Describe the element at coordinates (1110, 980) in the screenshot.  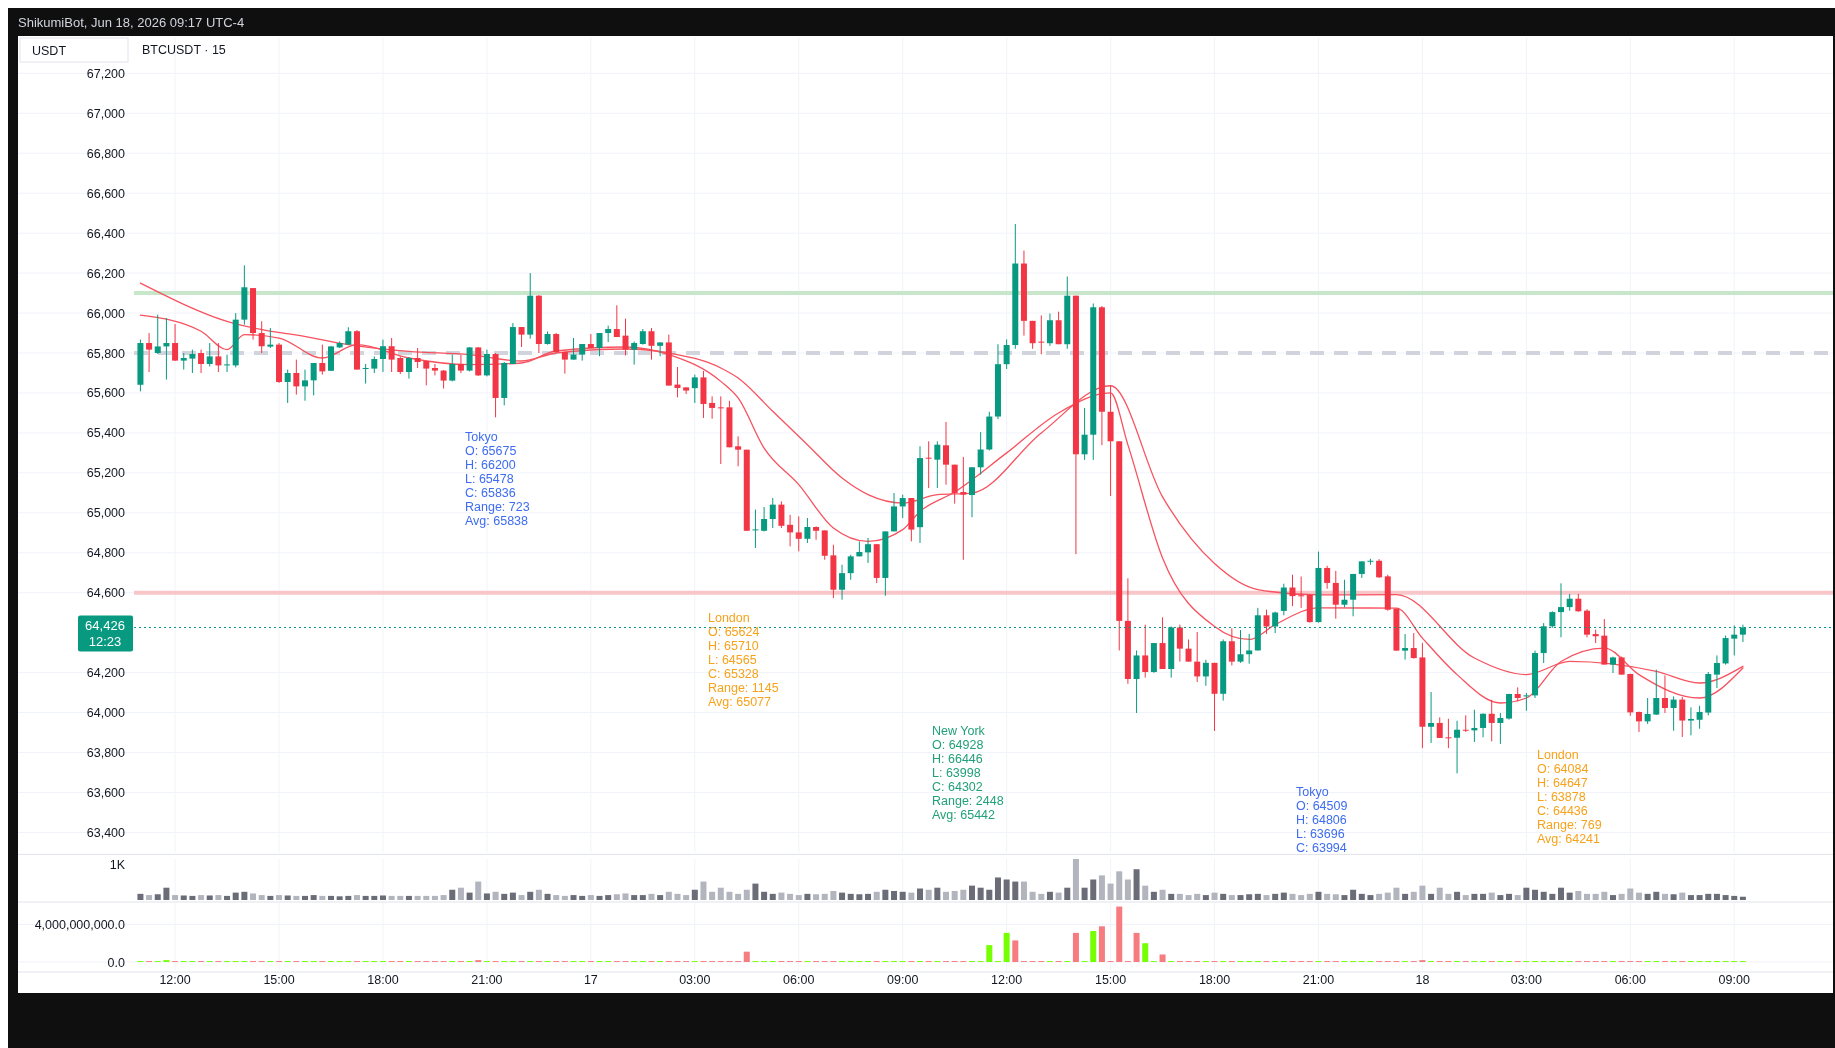
I see `x-tick-label: 15:00` at that location.